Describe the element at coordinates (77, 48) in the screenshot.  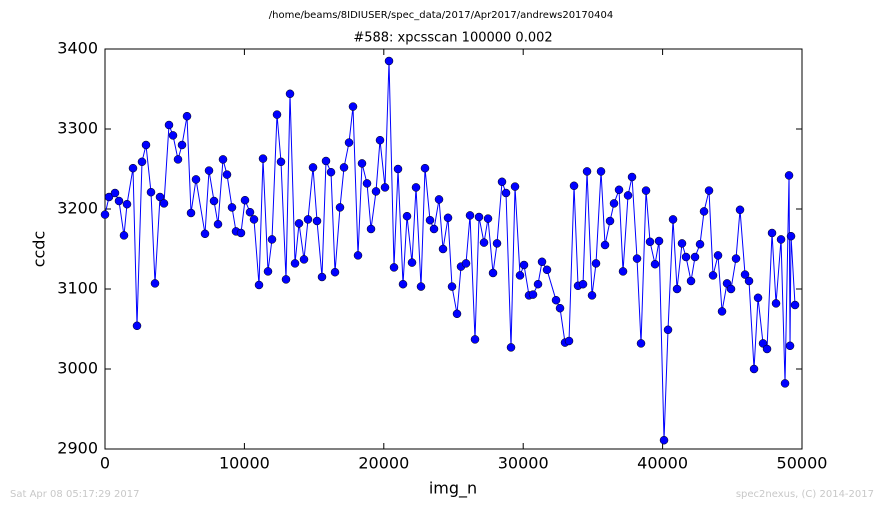
I see `y-tick-label: 3400` at that location.